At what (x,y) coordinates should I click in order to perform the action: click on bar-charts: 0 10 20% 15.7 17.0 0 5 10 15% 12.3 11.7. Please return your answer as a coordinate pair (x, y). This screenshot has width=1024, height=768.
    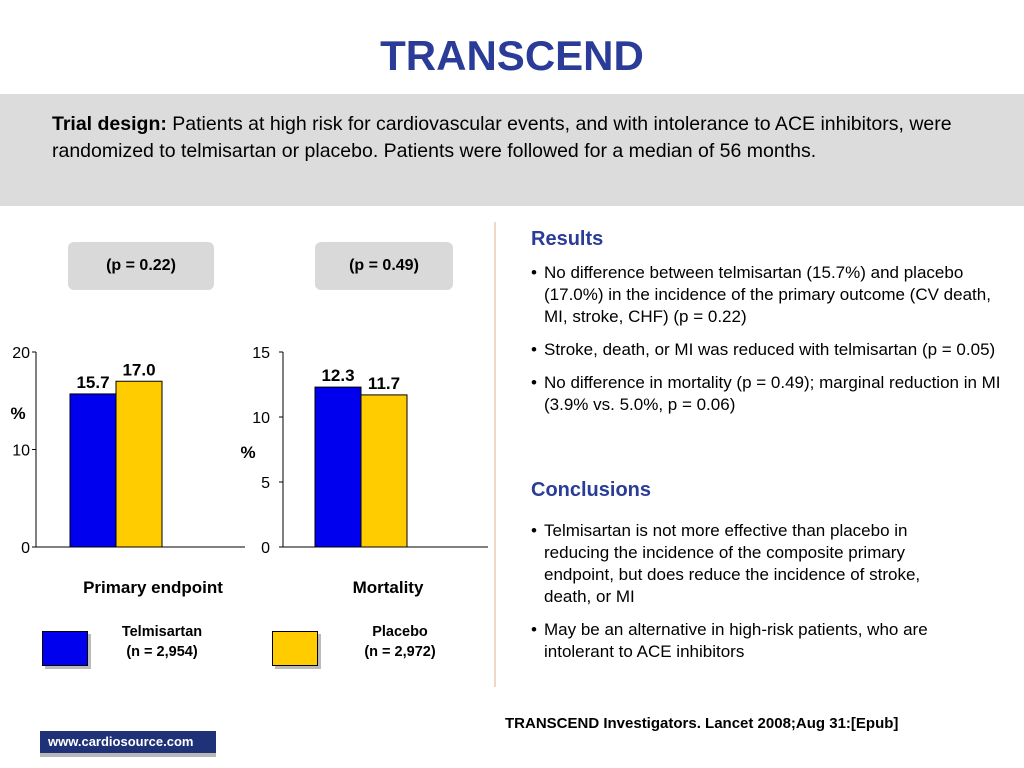
    Looking at the image, I should click on (249, 451).